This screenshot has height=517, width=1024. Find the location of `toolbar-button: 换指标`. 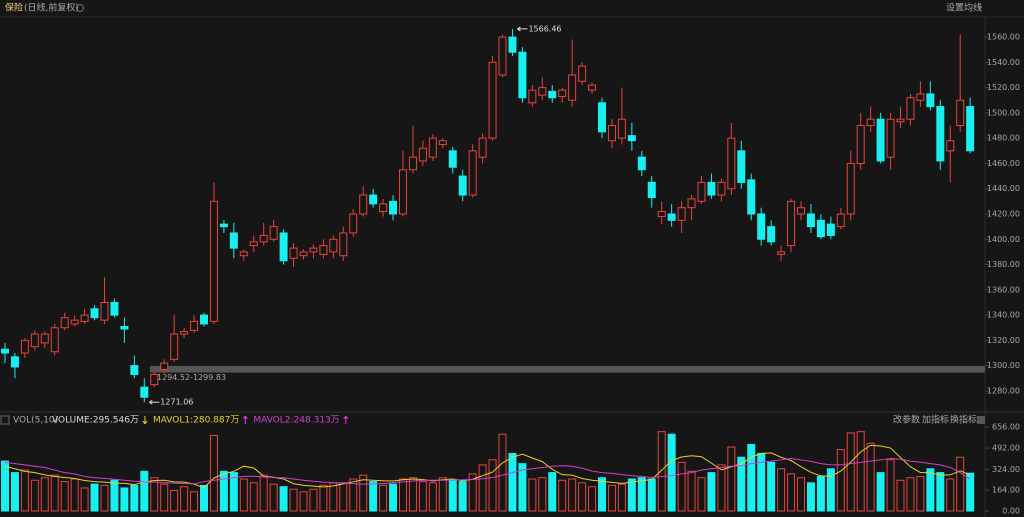

toolbar-button: 换指标 is located at coordinates (963, 420).